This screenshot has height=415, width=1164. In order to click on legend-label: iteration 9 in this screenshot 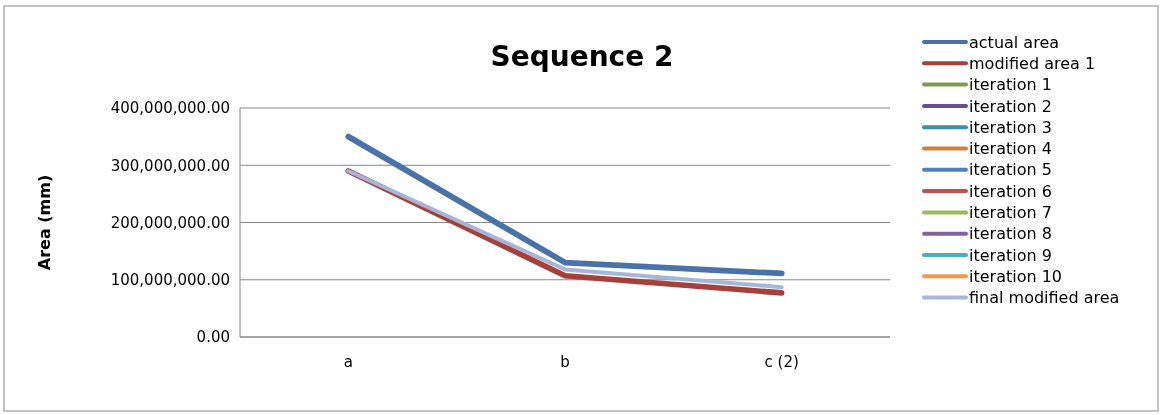, I will do `click(1010, 255)`.